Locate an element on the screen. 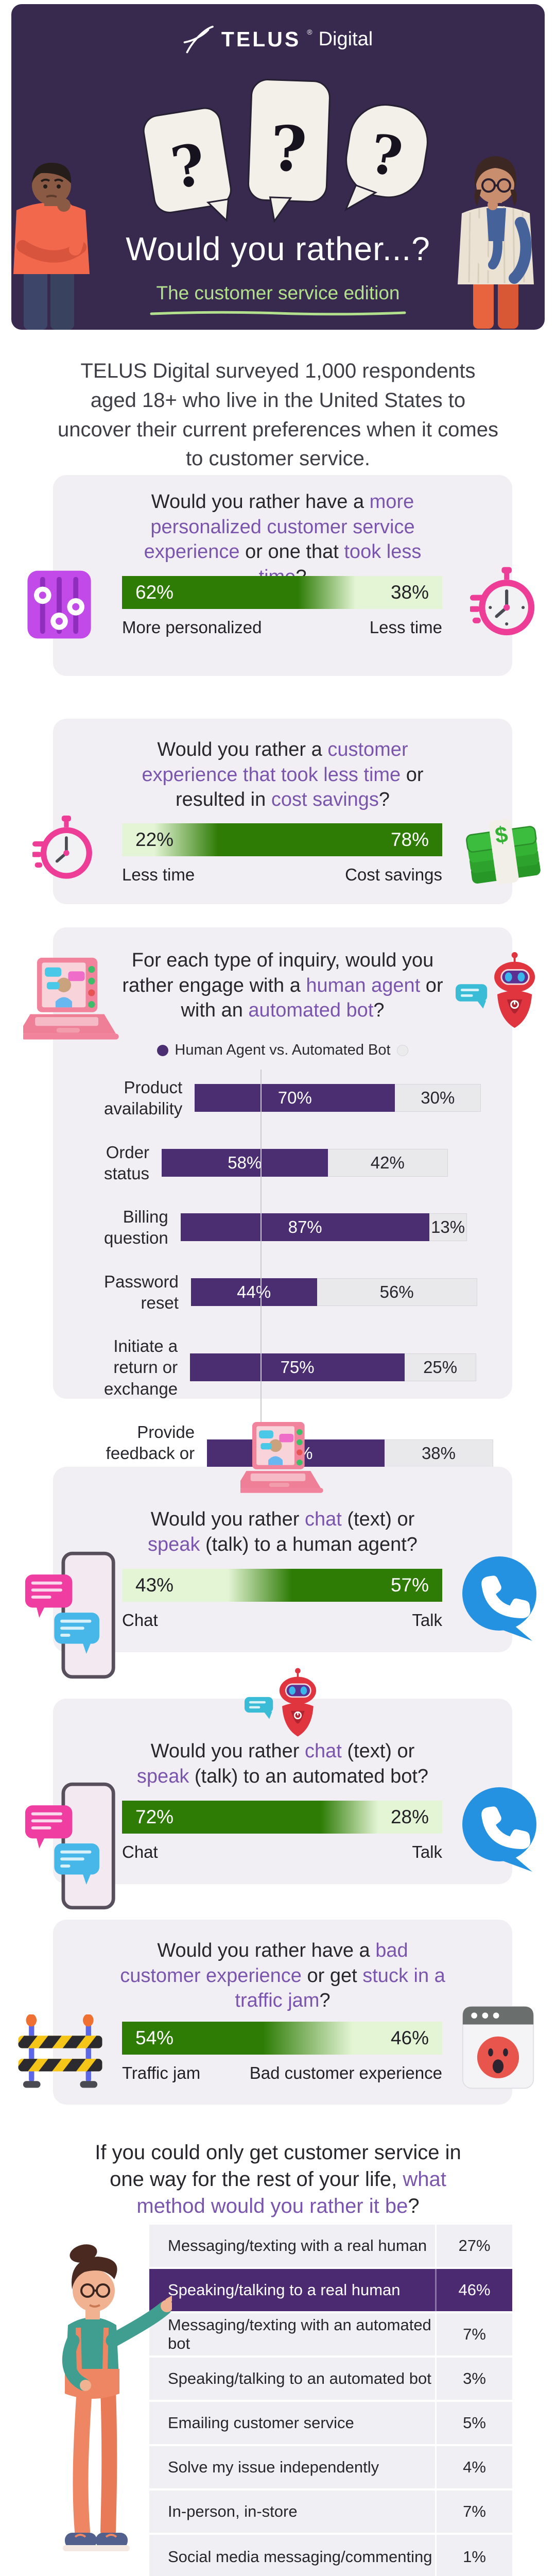 The width and height of the screenshot is (556, 2576). thinking-woman-illustration is located at coordinates (496, 242).